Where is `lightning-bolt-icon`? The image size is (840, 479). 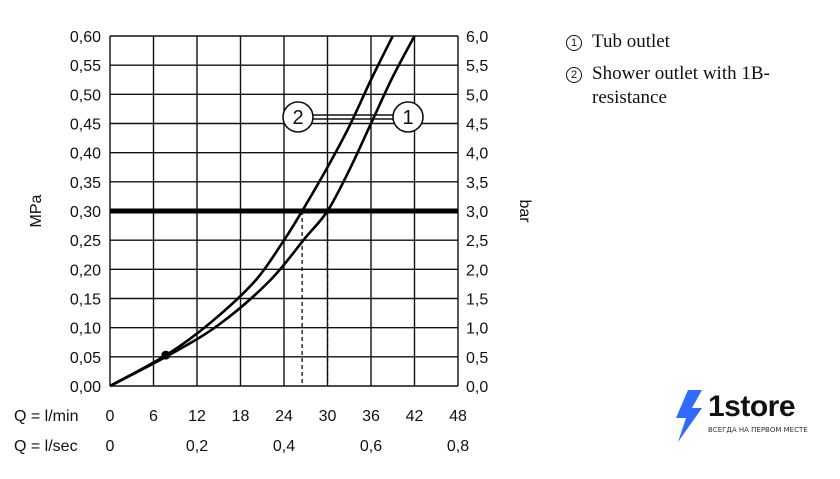 lightning-bolt-icon is located at coordinates (689, 416).